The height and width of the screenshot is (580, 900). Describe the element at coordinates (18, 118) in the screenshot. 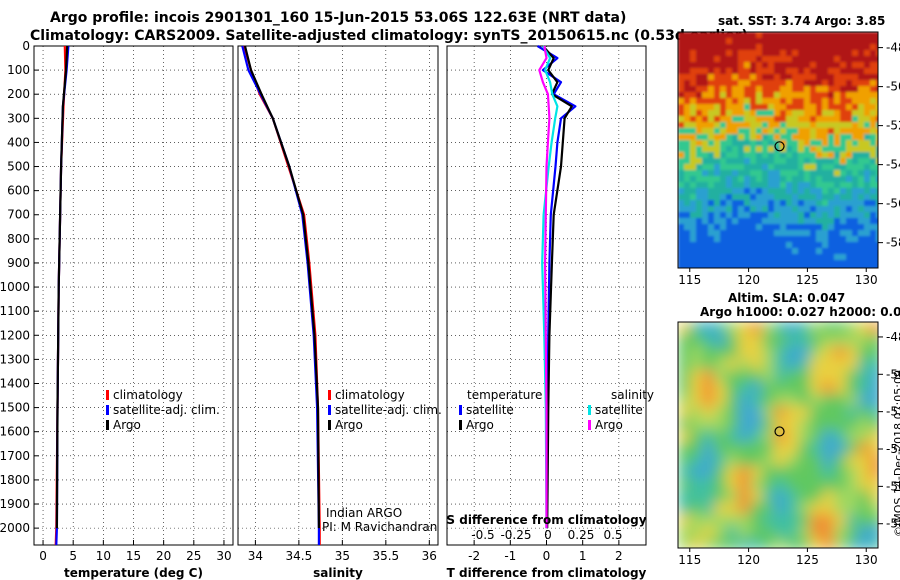

I see `y-tick-label: 300` at that location.